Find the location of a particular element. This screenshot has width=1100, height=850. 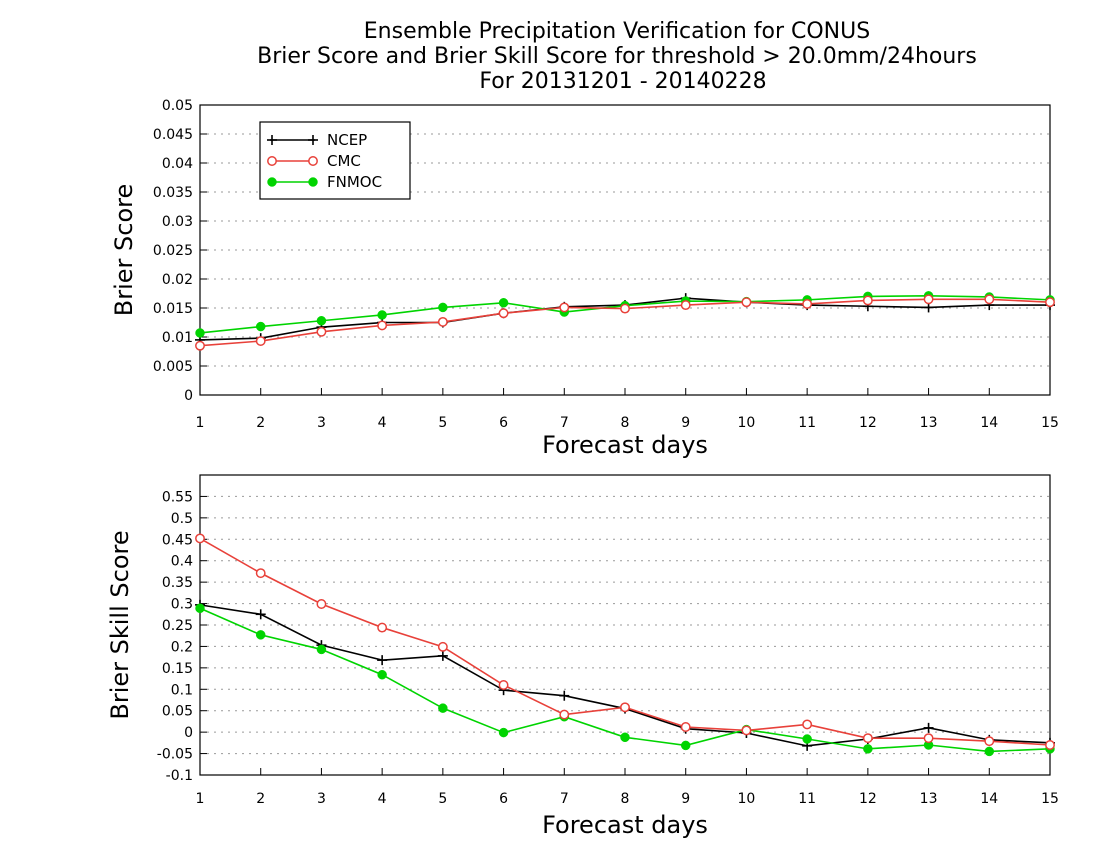

y-tick-label: 0.3 is located at coordinates (182, 605).